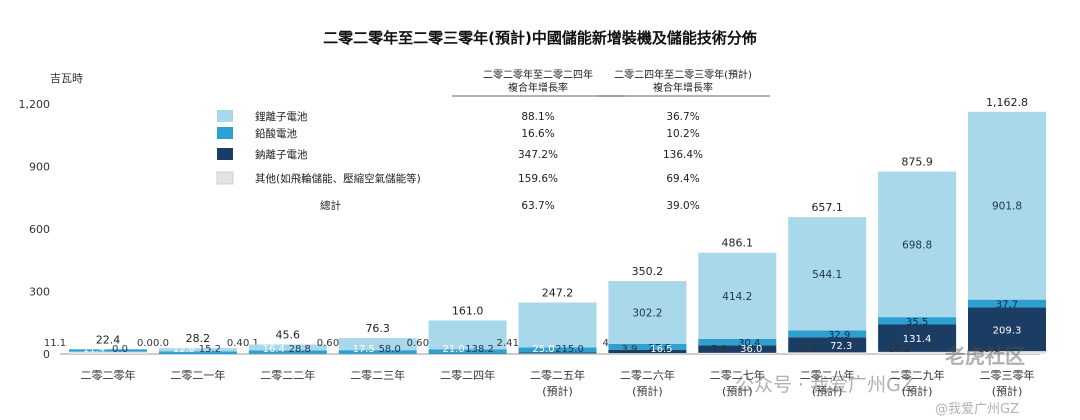  What do you see at coordinates (35, 104) in the screenshot?
I see `y-tick-label: 1,200` at bounding box center [35, 104].